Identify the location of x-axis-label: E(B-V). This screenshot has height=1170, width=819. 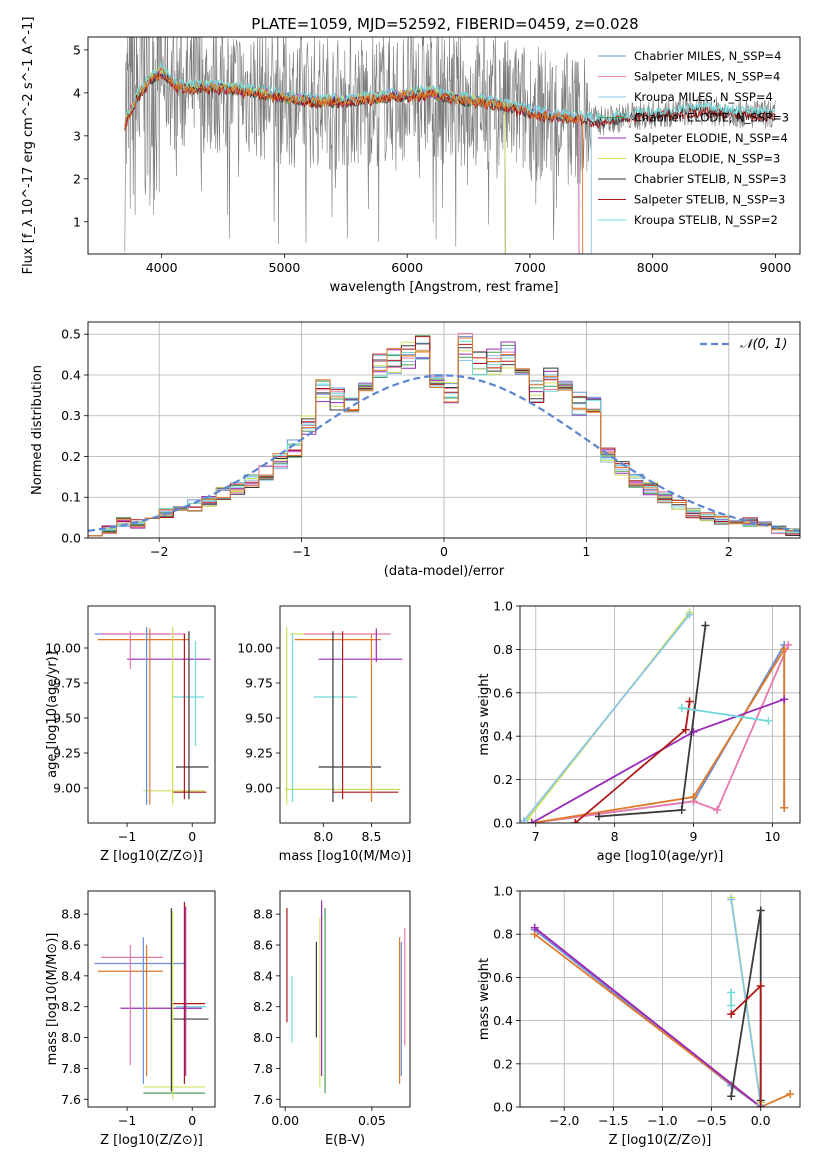
(345, 1140).